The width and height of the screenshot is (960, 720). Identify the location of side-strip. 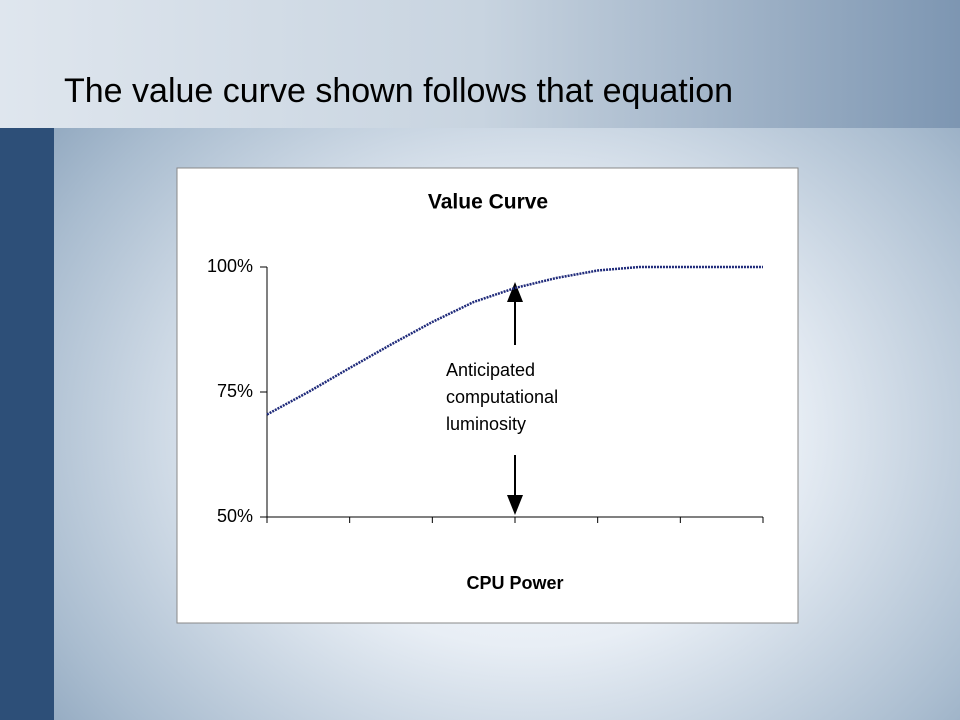
(27, 424).